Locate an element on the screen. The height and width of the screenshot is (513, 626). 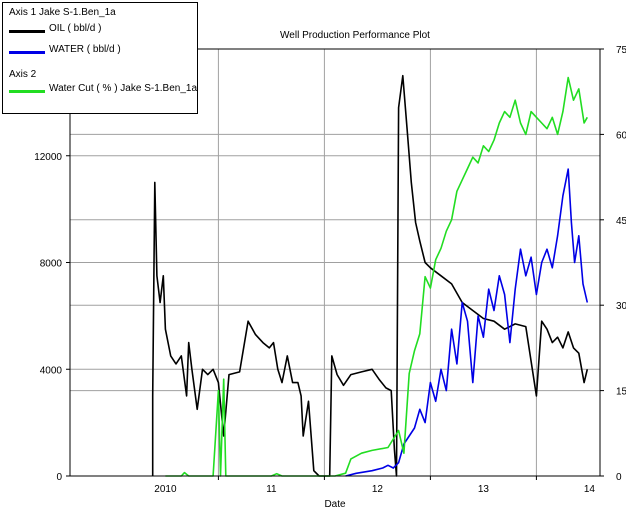
right-tick-label: 60 is located at coordinates (621, 135).